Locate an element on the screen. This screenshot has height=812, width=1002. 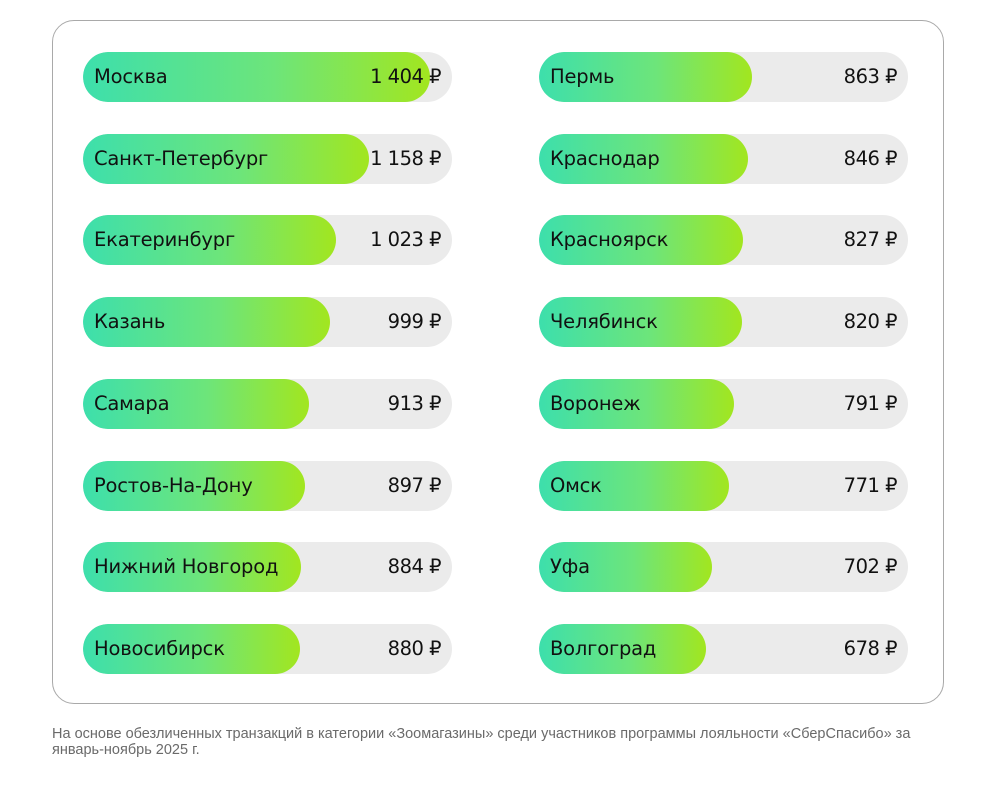
bar-value-label: 771 ₽ is located at coordinates (870, 485).